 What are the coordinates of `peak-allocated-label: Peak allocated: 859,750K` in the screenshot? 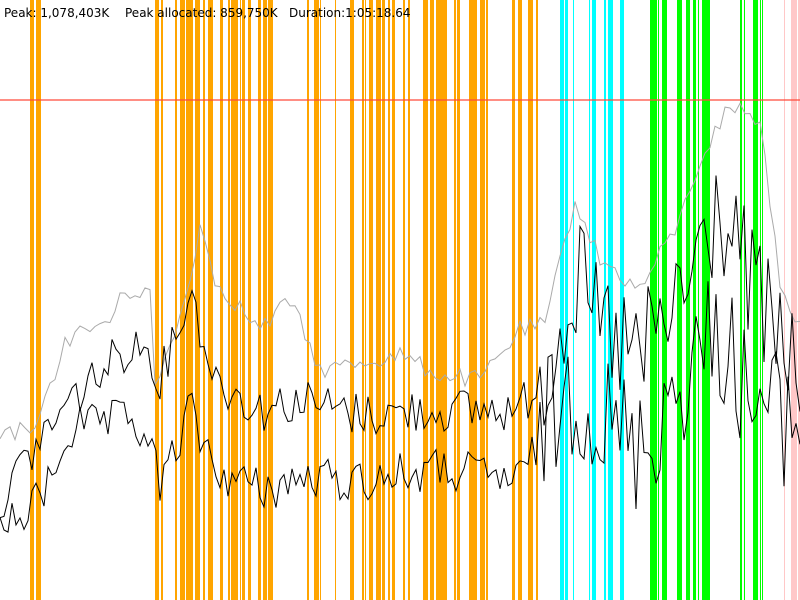 It's located at (202, 13).